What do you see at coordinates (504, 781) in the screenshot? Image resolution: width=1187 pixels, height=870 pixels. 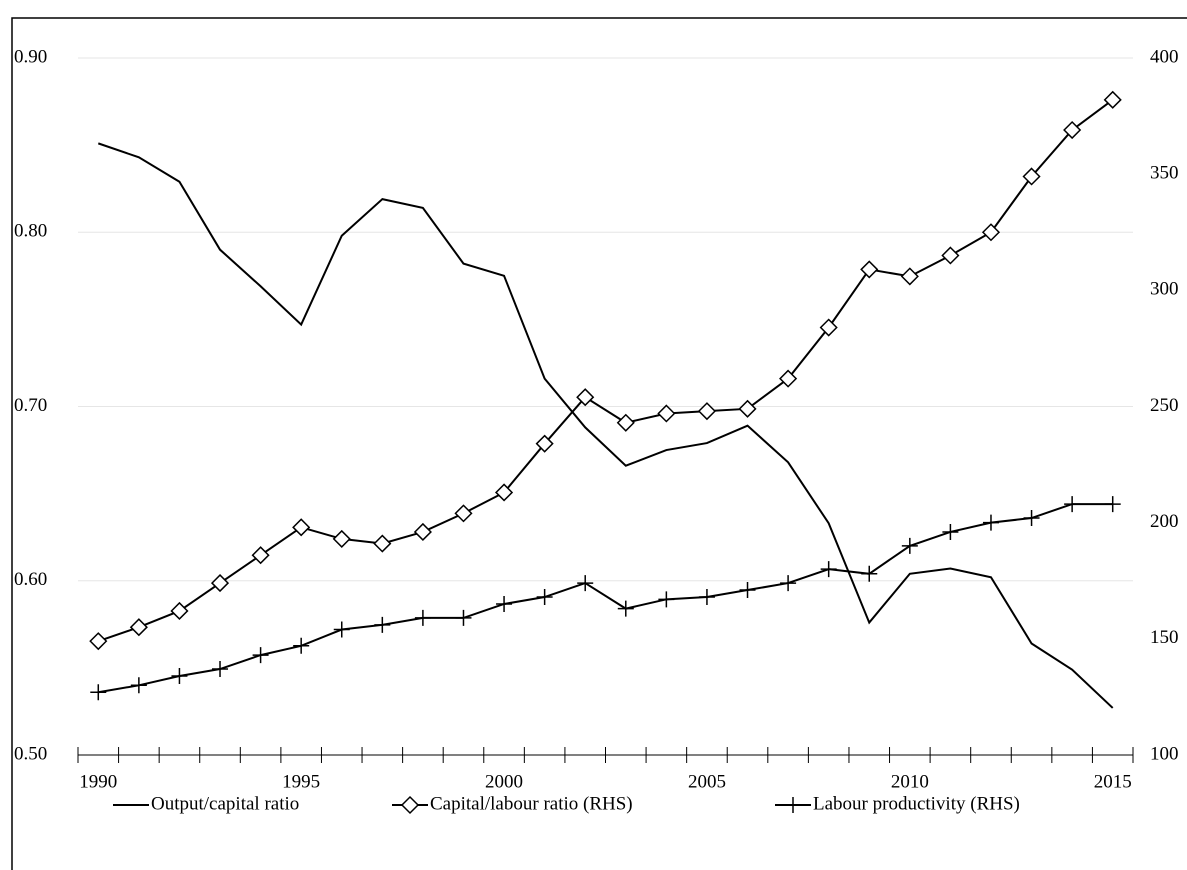 I see `x-tick-label: 2000` at bounding box center [504, 781].